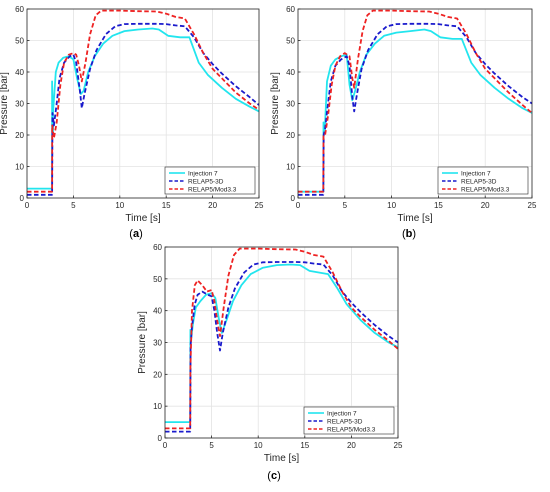 The height and width of the screenshot is (492, 550). What do you see at coordinates (135, 234) in the screenshot?
I see `panel-caption-a: (a)` at bounding box center [135, 234].